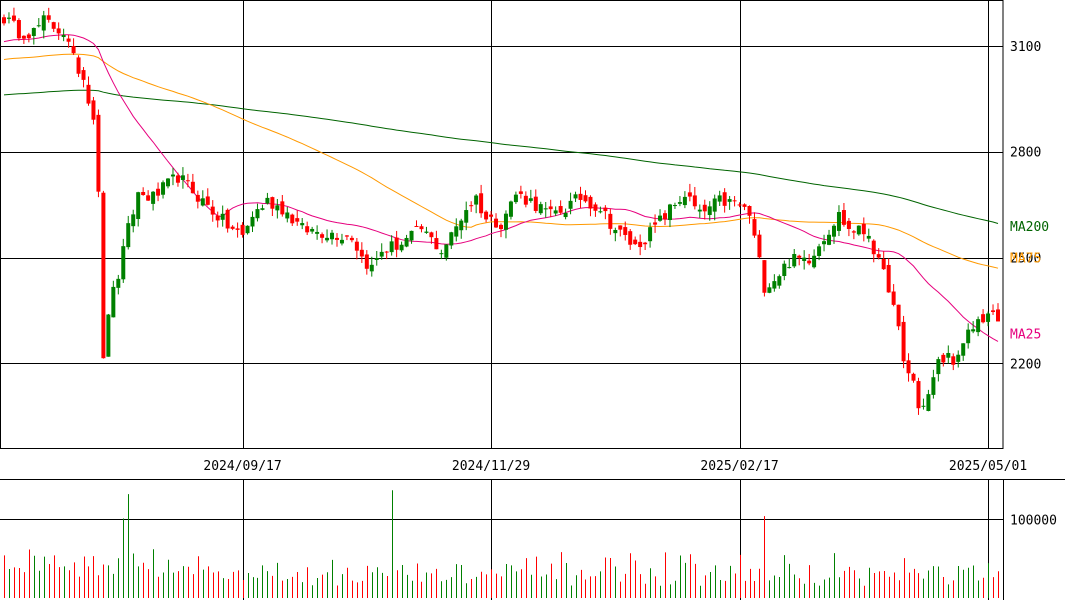 The image size is (1065, 600). I want to click on ma-label-ma25: MA25, so click(1025, 334).